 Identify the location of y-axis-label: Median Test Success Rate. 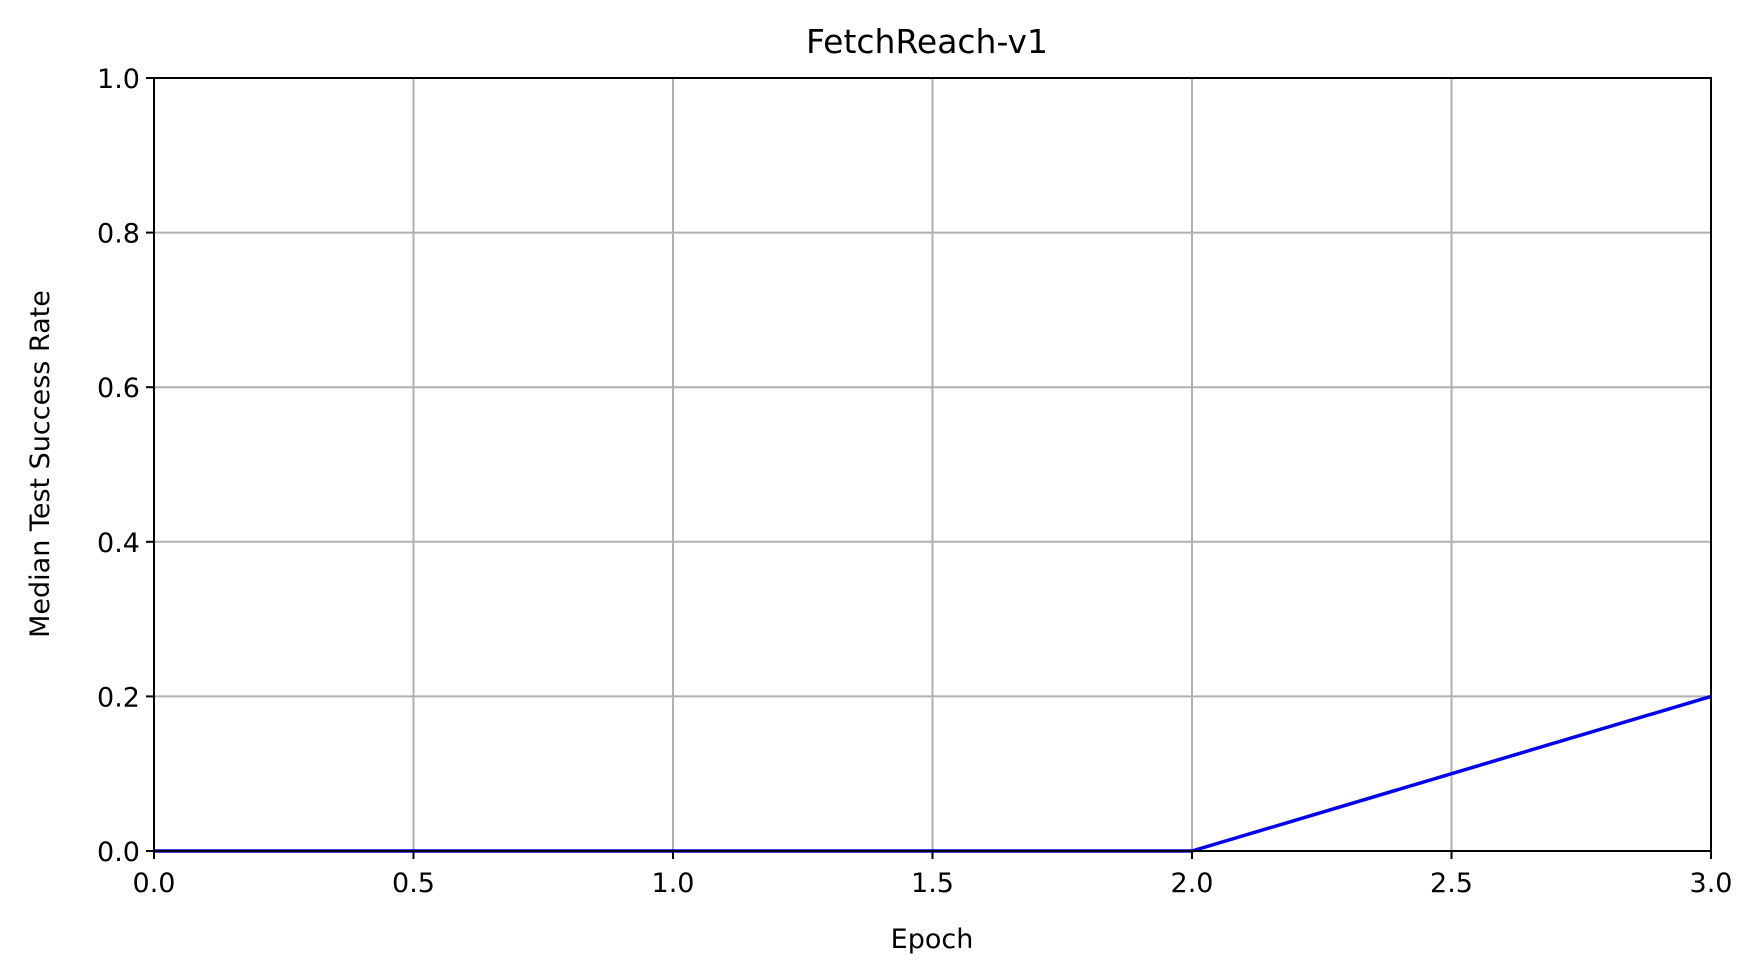
(40, 464).